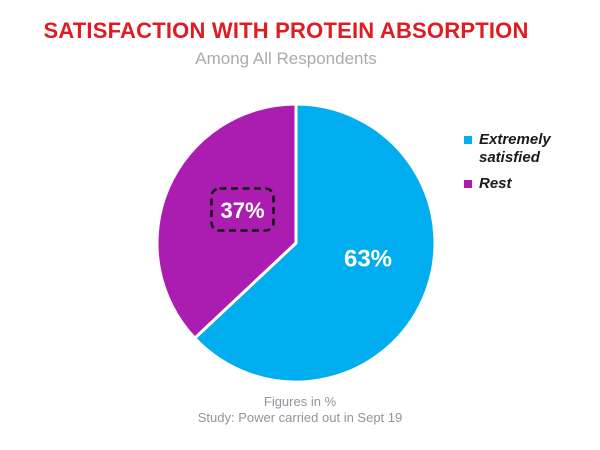 The image size is (600, 450). Describe the element at coordinates (515, 148) in the screenshot. I see `legend-label-extremely-satisfied: Extremely satisfied` at that location.